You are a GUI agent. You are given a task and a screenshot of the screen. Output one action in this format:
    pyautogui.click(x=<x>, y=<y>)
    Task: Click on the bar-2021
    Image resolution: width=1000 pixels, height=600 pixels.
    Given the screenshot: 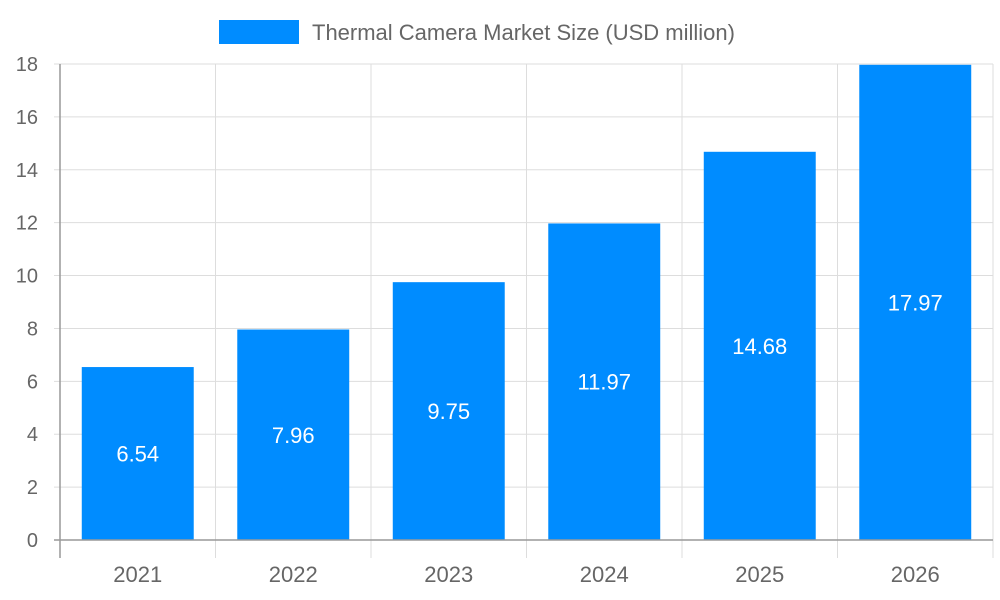 What is the action you would take?
    pyautogui.click(x=137, y=453)
    